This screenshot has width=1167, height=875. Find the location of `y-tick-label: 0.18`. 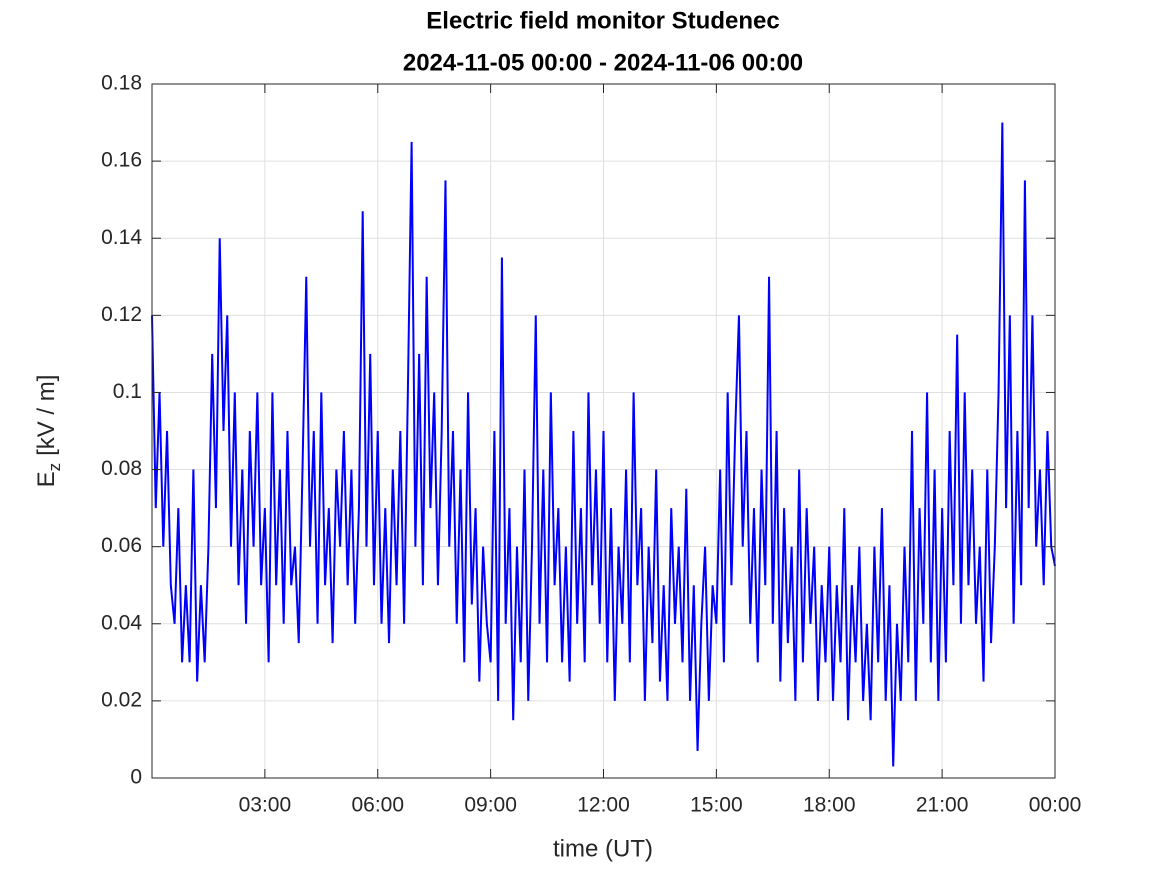

y-tick-label: 0.18 is located at coordinates (121, 83).